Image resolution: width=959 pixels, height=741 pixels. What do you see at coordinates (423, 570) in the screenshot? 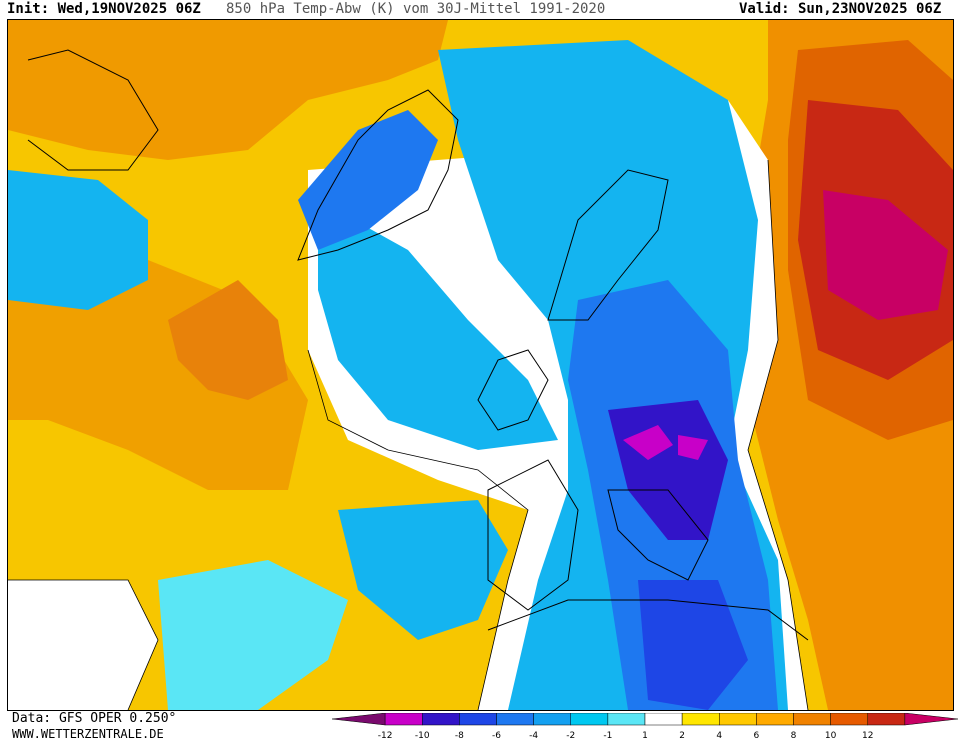
I see `cold-anomaly-azores` at bounding box center [423, 570].